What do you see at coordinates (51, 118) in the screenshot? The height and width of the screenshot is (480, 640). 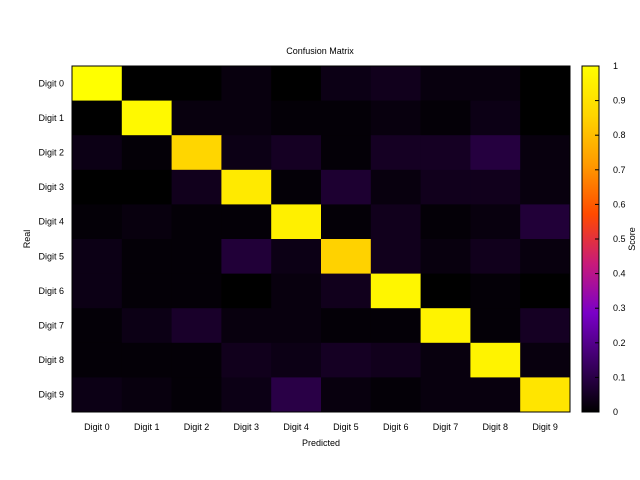 I see `y-tick-label: Digit 1` at bounding box center [51, 118].